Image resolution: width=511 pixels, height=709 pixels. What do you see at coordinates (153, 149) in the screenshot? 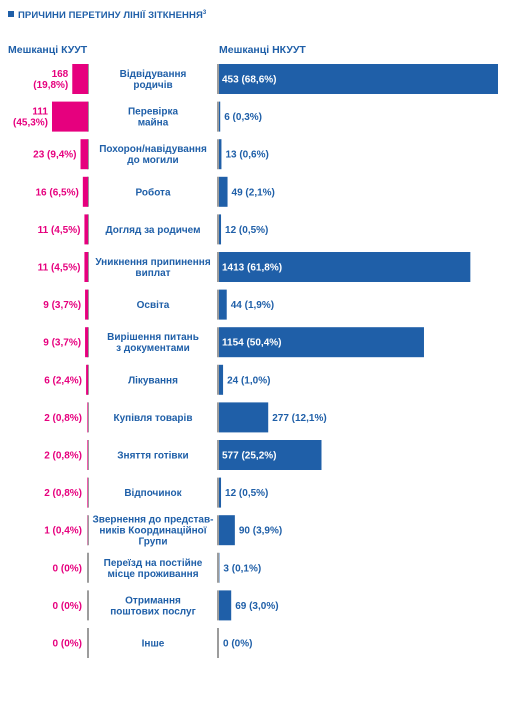
I see `category-label: Похорон/навідування` at bounding box center [153, 149].